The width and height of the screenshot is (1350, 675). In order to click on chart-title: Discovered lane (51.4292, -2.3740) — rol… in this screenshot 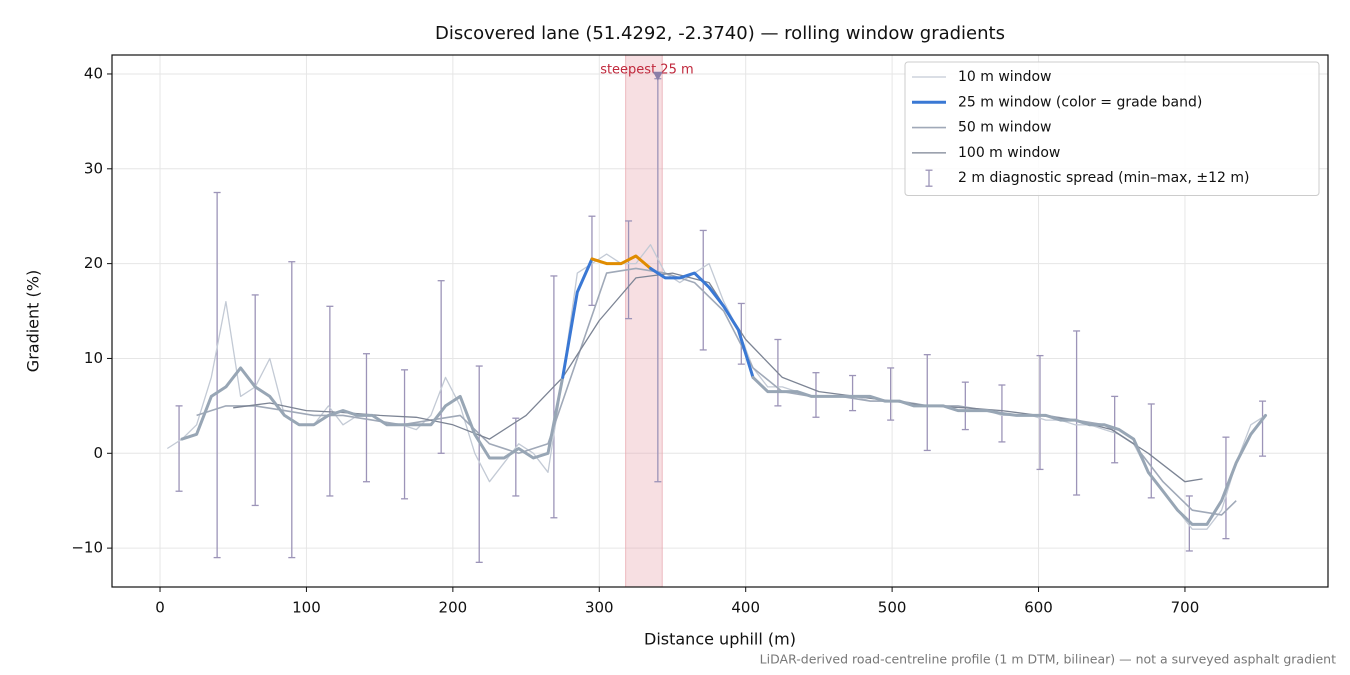, I will do `click(720, 33)`.